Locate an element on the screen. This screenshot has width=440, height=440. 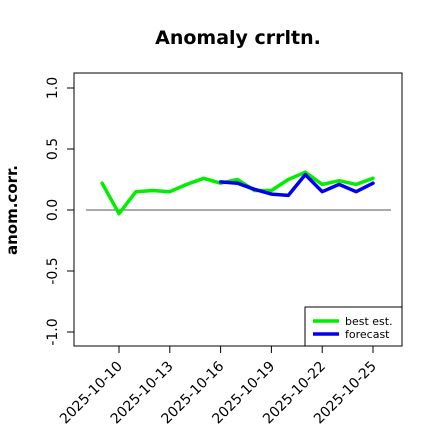
y-tick-label: 0.0 is located at coordinates (53, 210).